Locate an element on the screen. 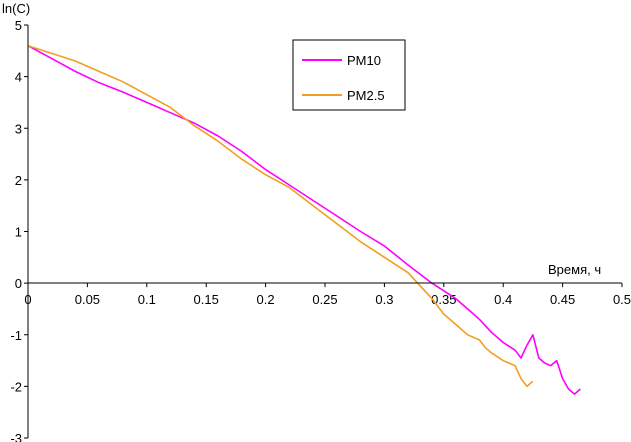 This screenshot has width=631, height=442. x-tick-label: 0.4 is located at coordinates (503, 299).